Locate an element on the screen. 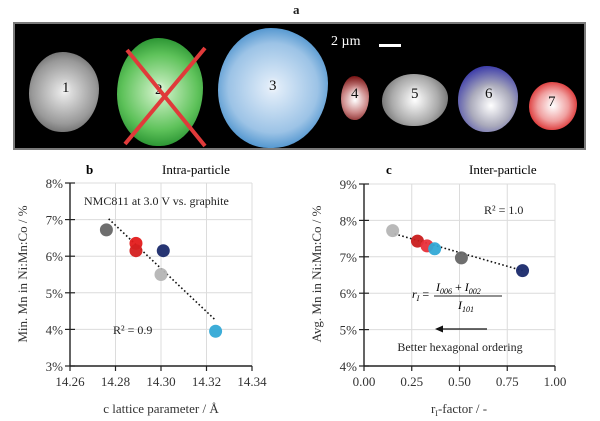 The height and width of the screenshot is (421, 600). formula-lhs-sub: I is located at coordinates (418, 298).